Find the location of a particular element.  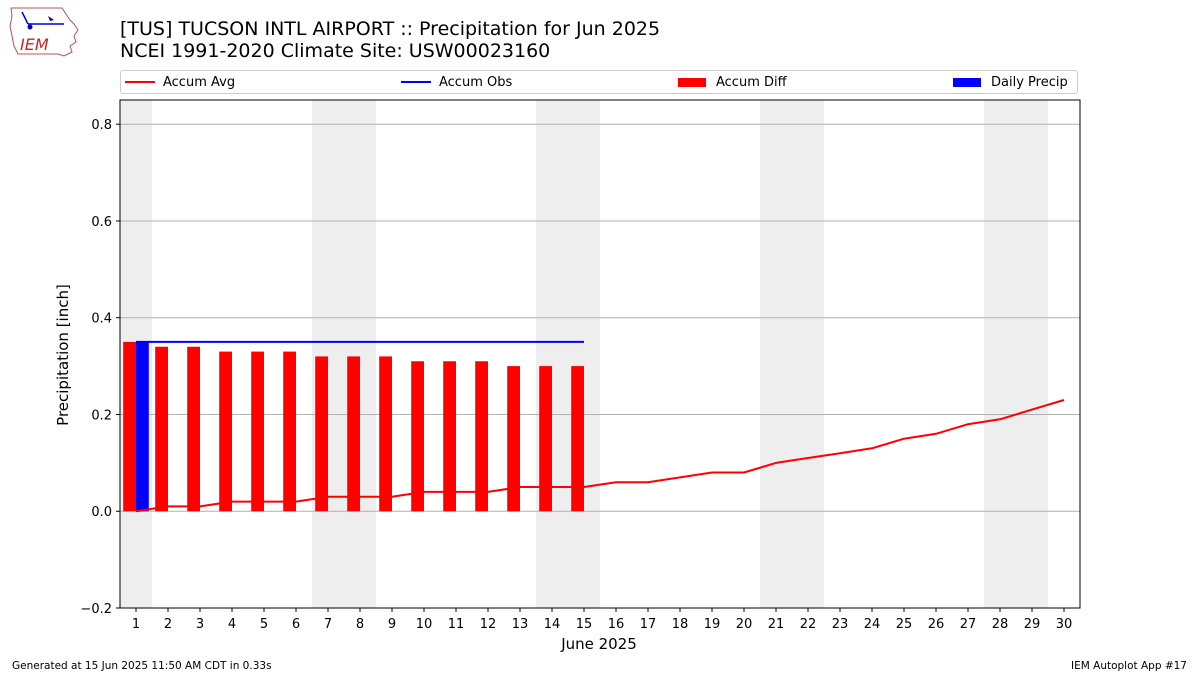

x-tick-label: 10 is located at coordinates (424, 624).